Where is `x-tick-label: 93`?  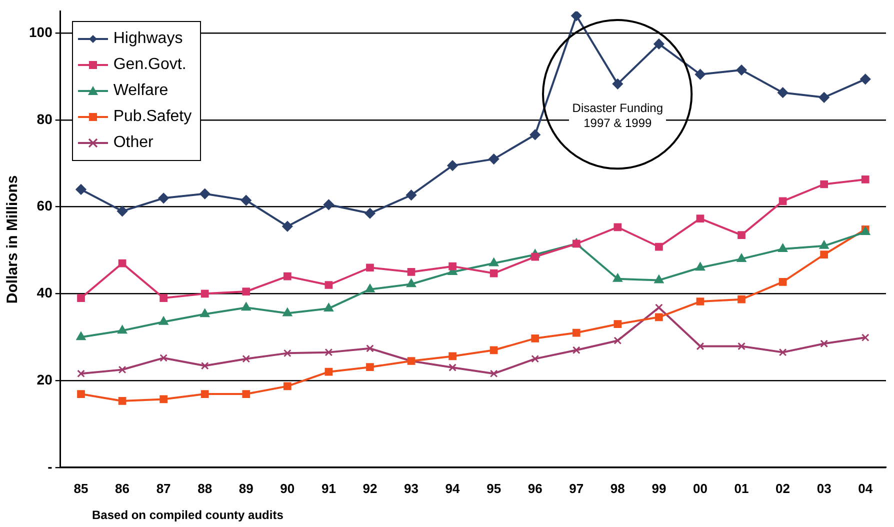 x-tick-label: 93 is located at coordinates (411, 488).